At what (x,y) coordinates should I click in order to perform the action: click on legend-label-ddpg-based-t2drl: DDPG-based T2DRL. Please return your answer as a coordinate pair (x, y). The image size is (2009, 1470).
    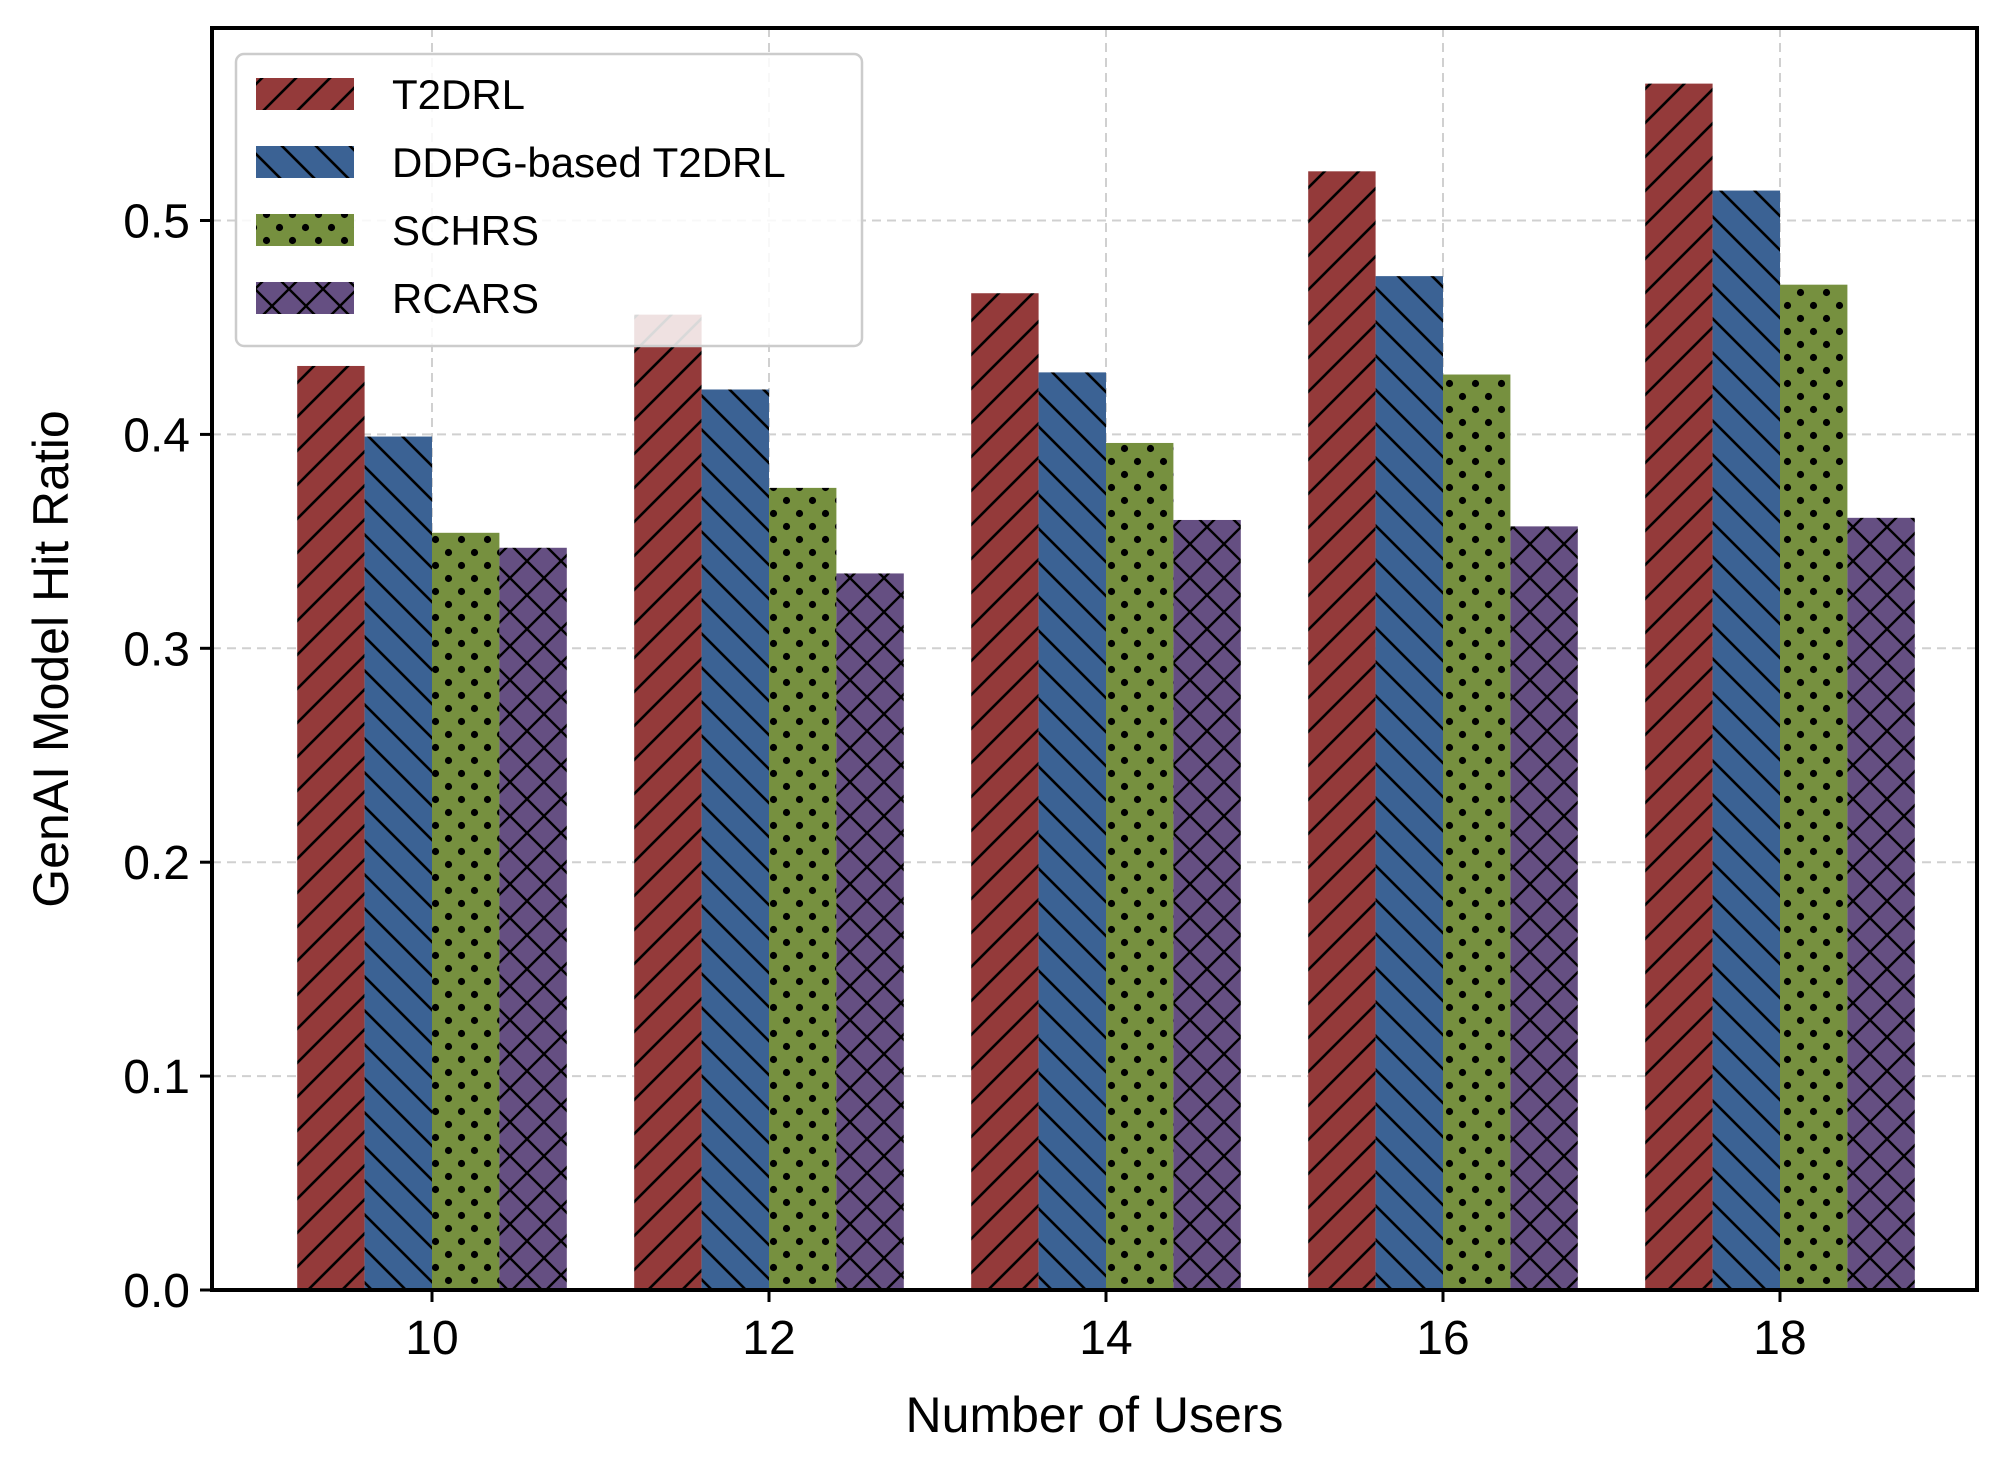
    Looking at the image, I should click on (589, 162).